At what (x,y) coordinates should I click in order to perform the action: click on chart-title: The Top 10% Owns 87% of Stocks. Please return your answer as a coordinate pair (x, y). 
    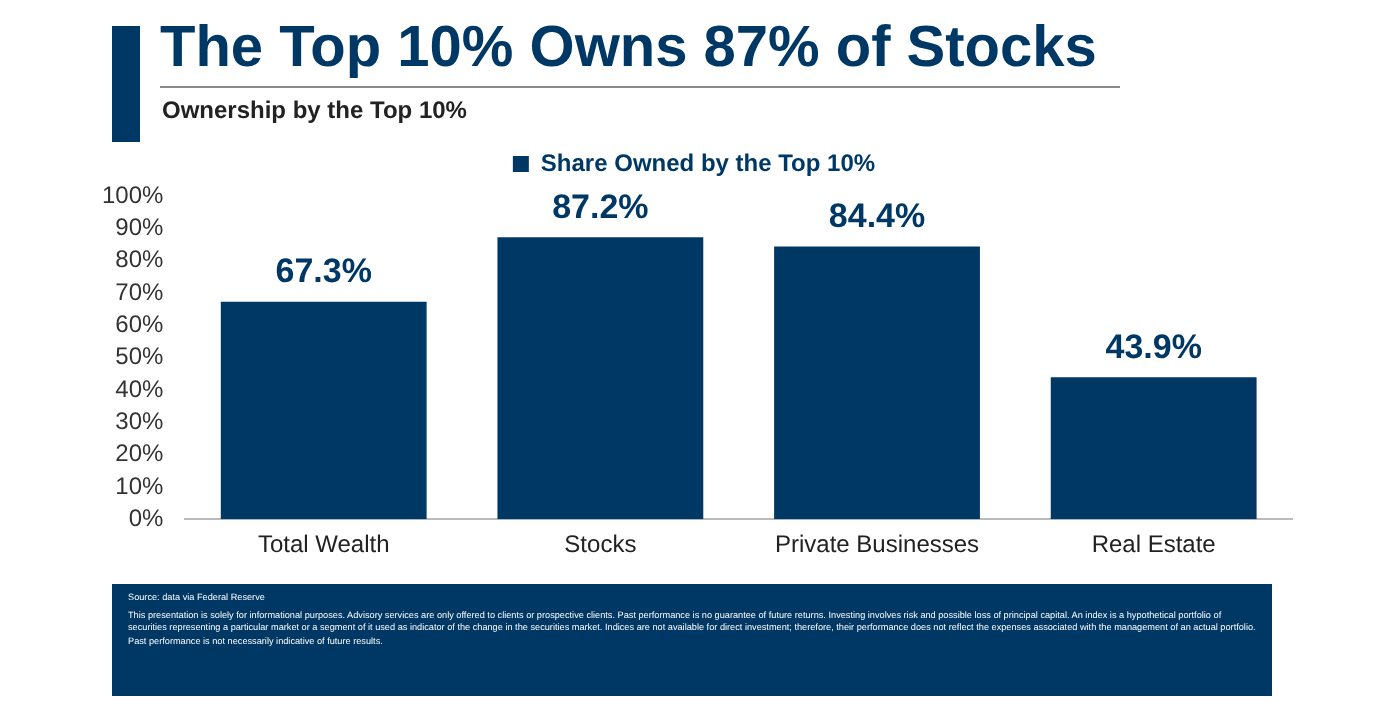
    Looking at the image, I should click on (640, 52).